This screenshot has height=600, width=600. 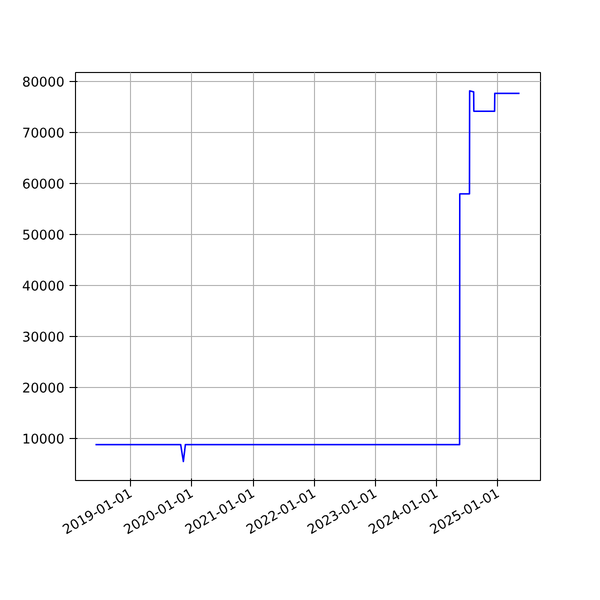 I want to click on y-tick-label: 40000, so click(x=43, y=287).